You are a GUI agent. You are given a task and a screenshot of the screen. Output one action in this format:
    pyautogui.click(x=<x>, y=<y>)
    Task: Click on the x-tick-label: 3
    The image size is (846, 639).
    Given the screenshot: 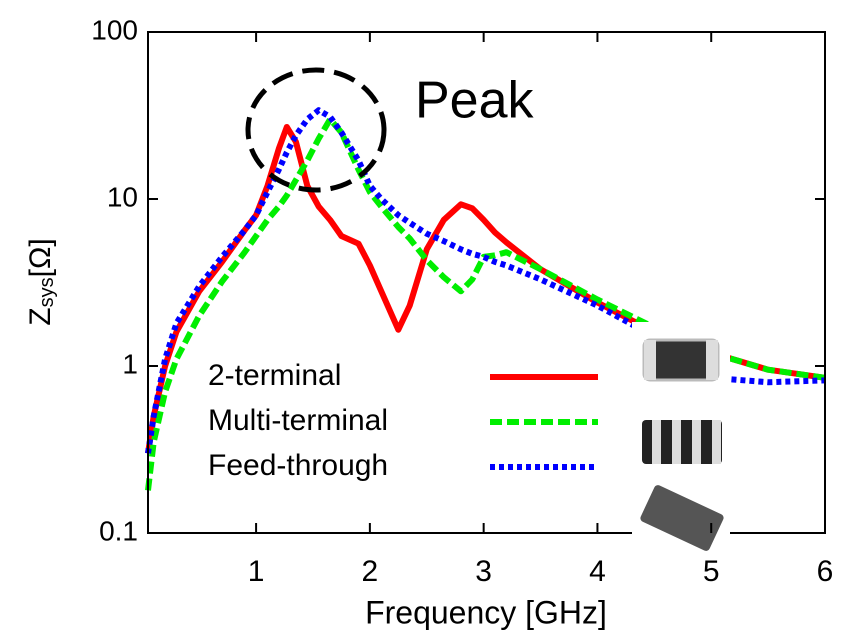 What is the action you would take?
    pyautogui.click(x=483, y=571)
    